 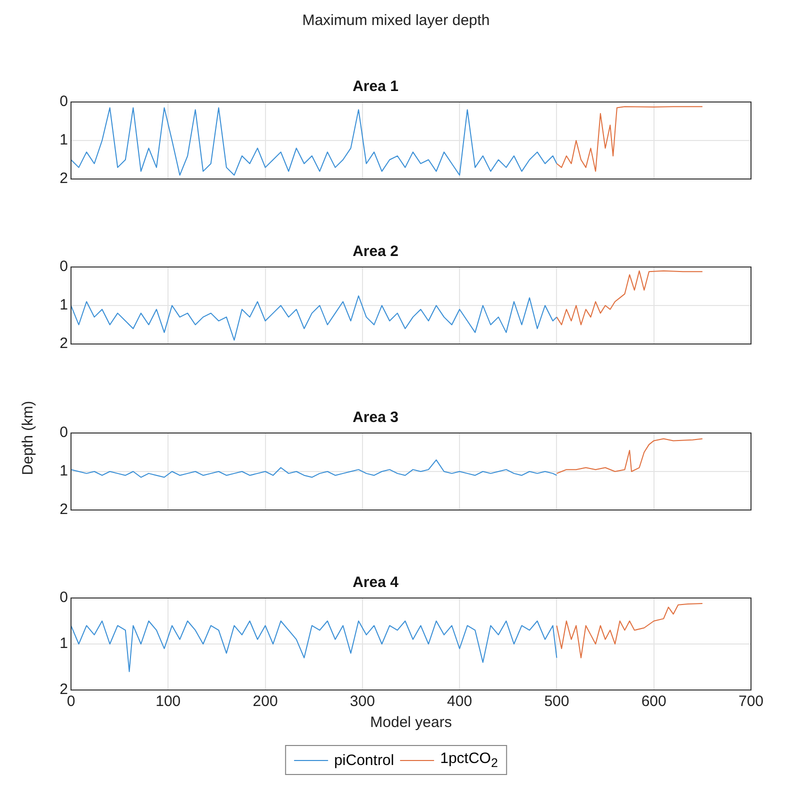 I want to click on x-tick-label: 300, so click(x=362, y=701).